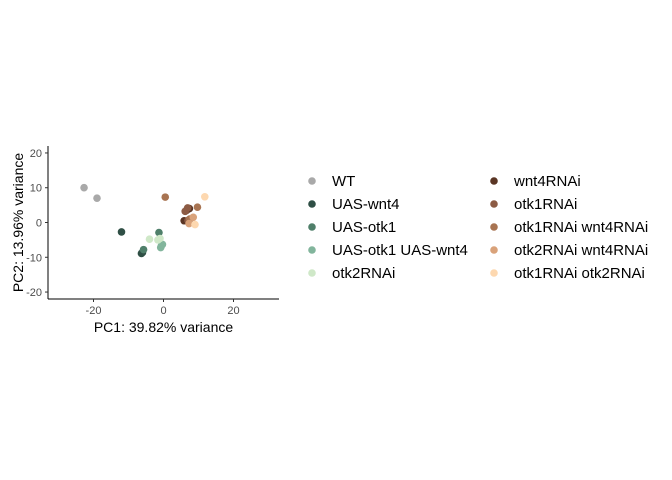 The width and height of the screenshot is (672, 480). What do you see at coordinates (163, 311) in the screenshot?
I see `x-tick-label: 0` at bounding box center [163, 311].